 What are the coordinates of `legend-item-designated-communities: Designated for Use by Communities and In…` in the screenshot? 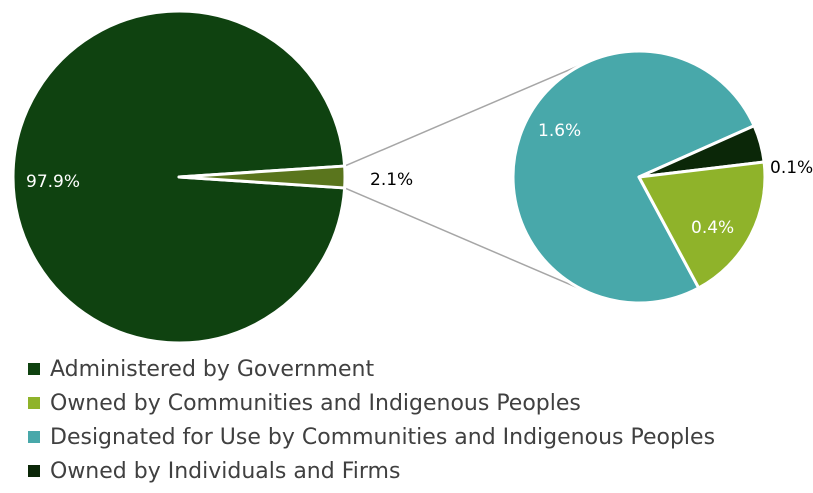 It's located at (371, 437).